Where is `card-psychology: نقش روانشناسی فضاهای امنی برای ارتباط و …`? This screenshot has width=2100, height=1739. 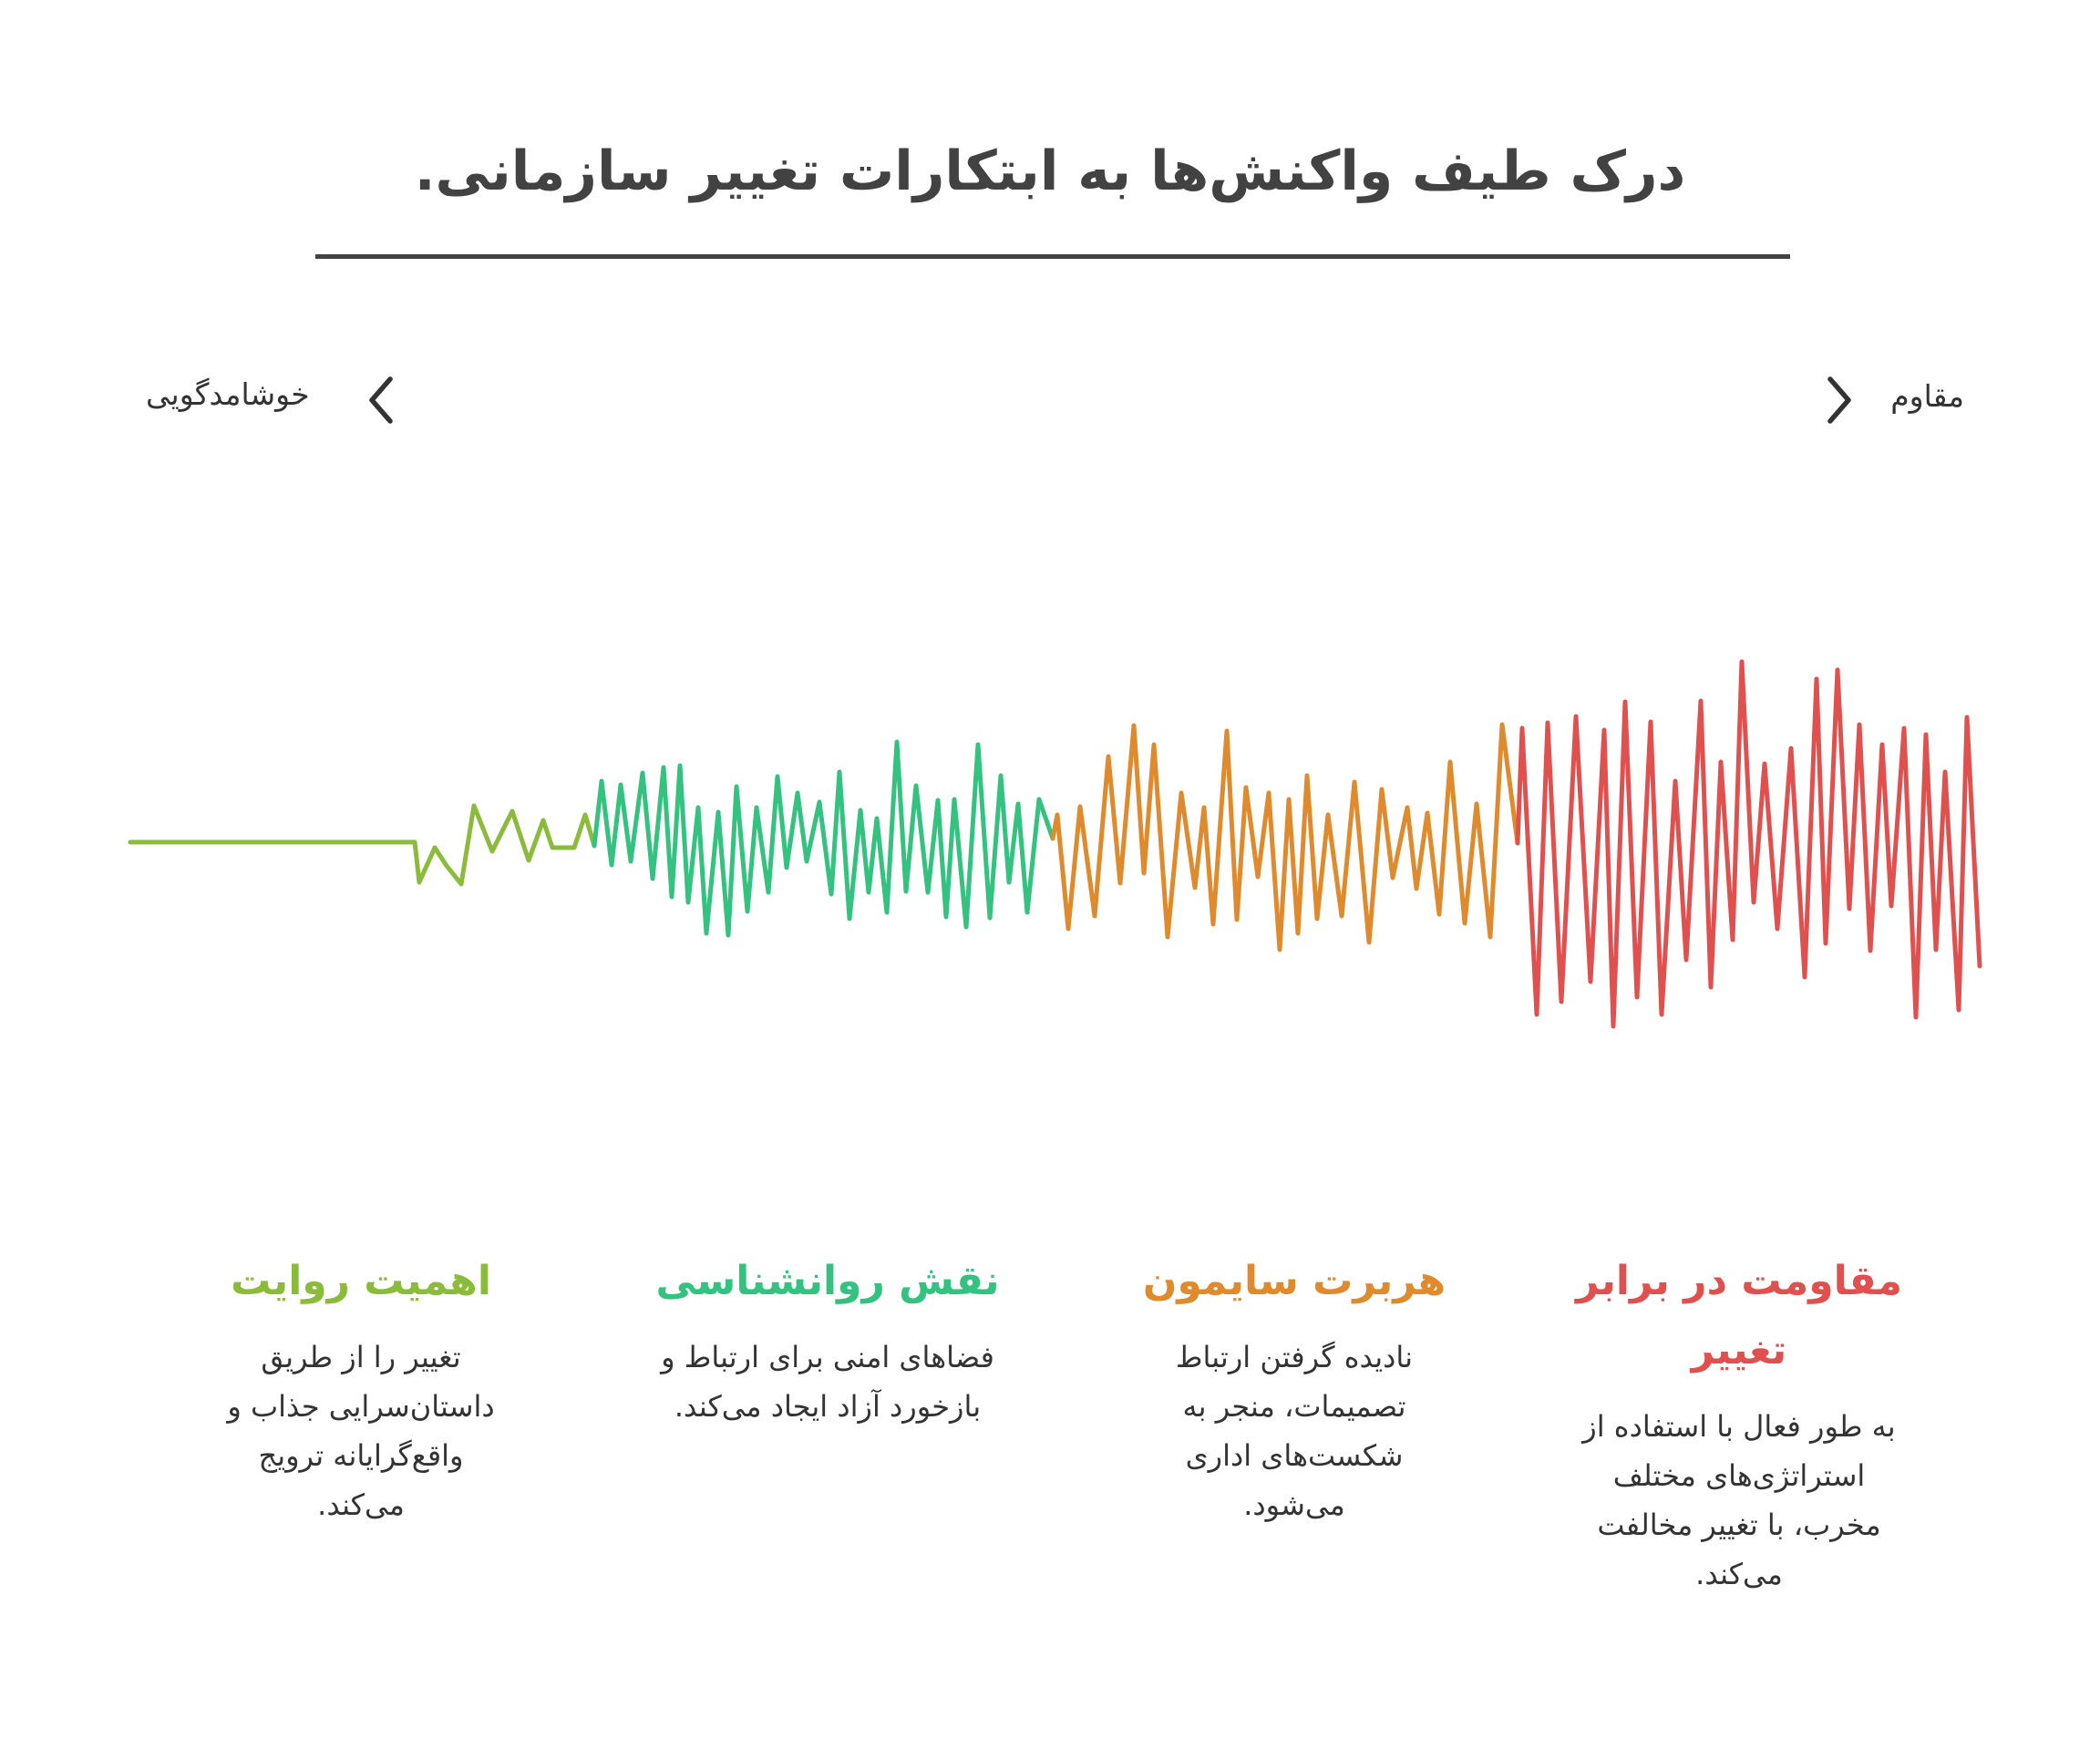 card-psychology: نقش روانشناسی فضاهای امنی برای ارتباط و … is located at coordinates (828, 1339).